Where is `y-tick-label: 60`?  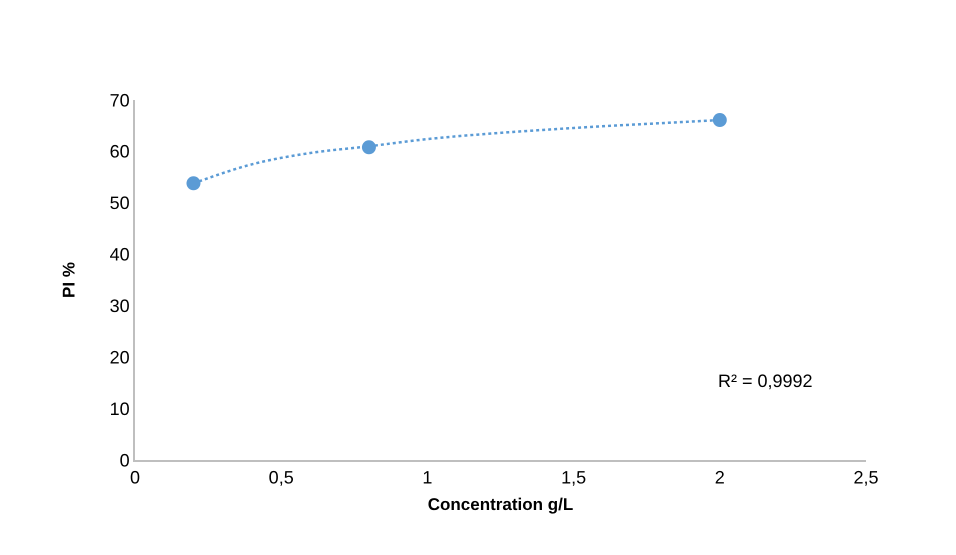 y-tick-label: 60 is located at coordinates (120, 152).